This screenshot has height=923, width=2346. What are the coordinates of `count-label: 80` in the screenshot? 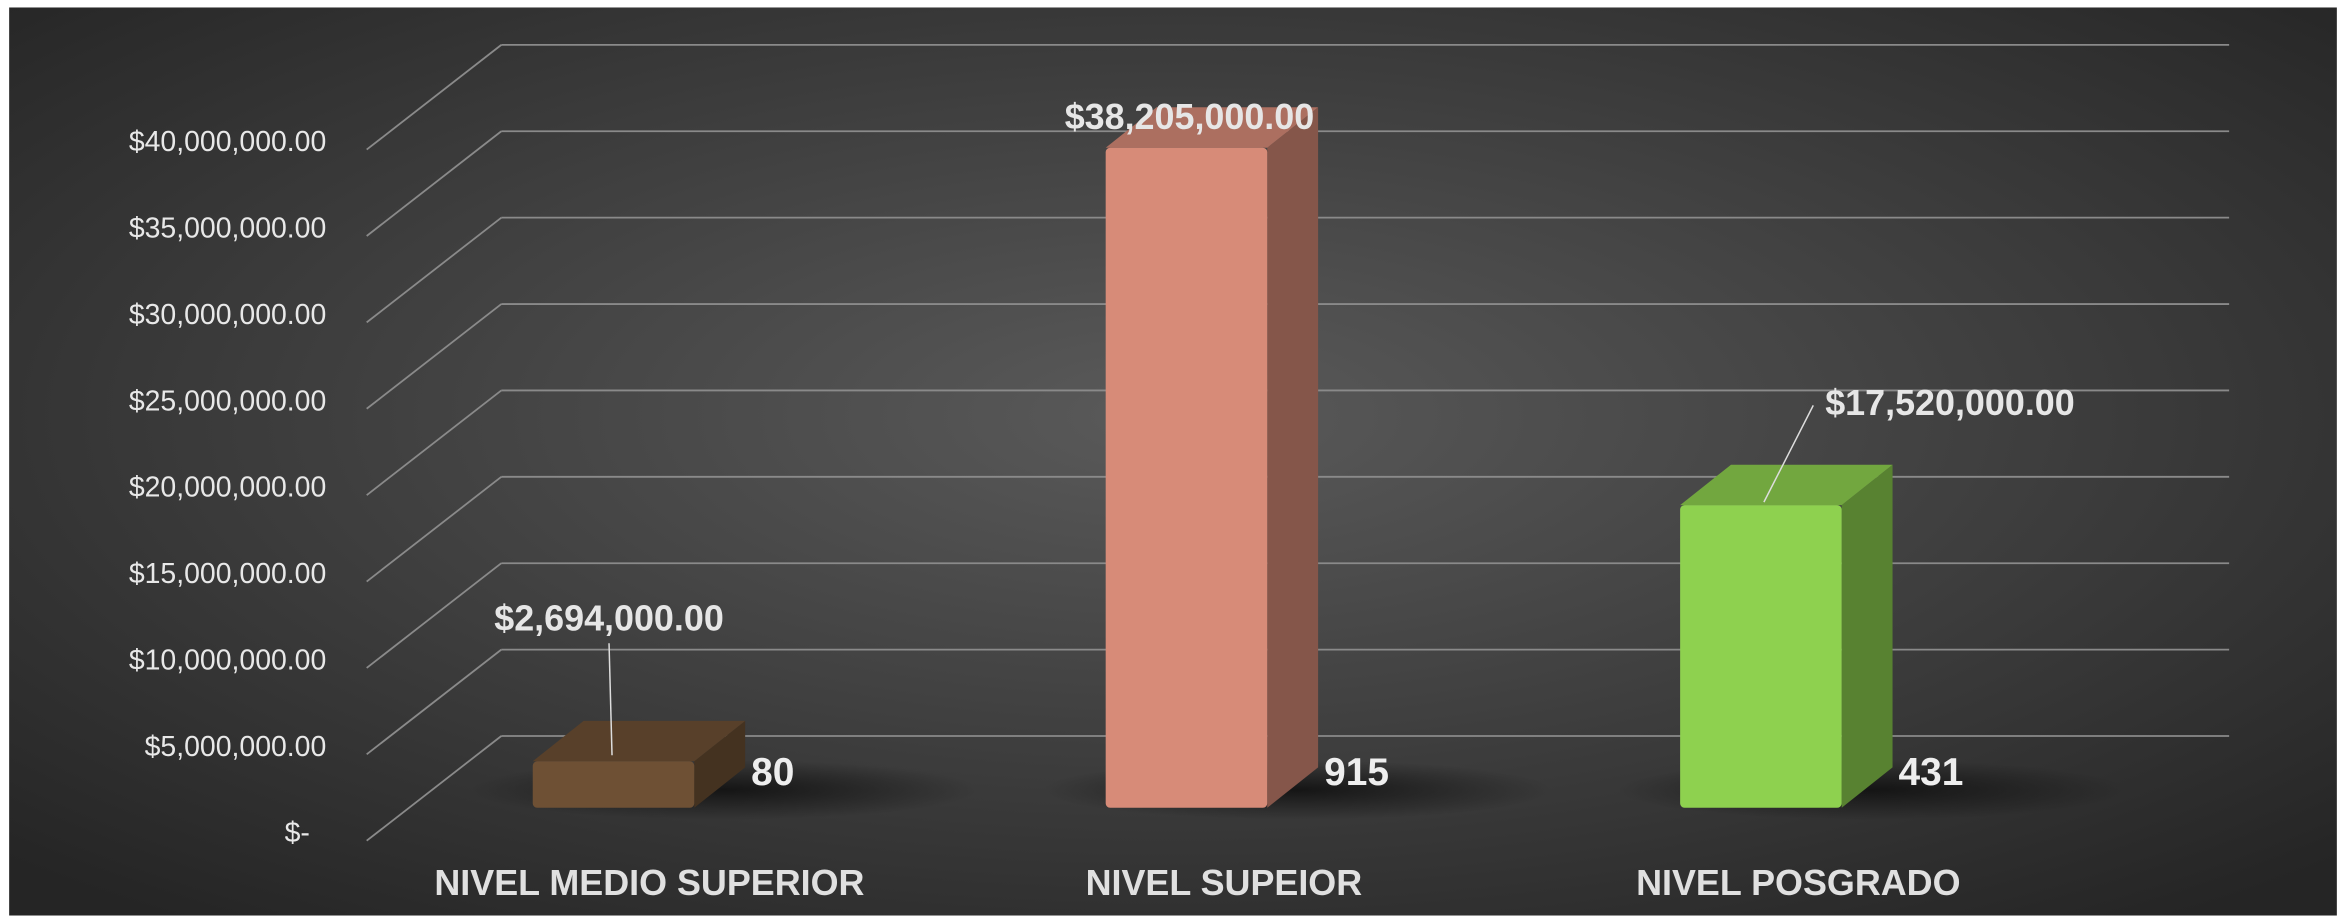 It's located at (772, 772).